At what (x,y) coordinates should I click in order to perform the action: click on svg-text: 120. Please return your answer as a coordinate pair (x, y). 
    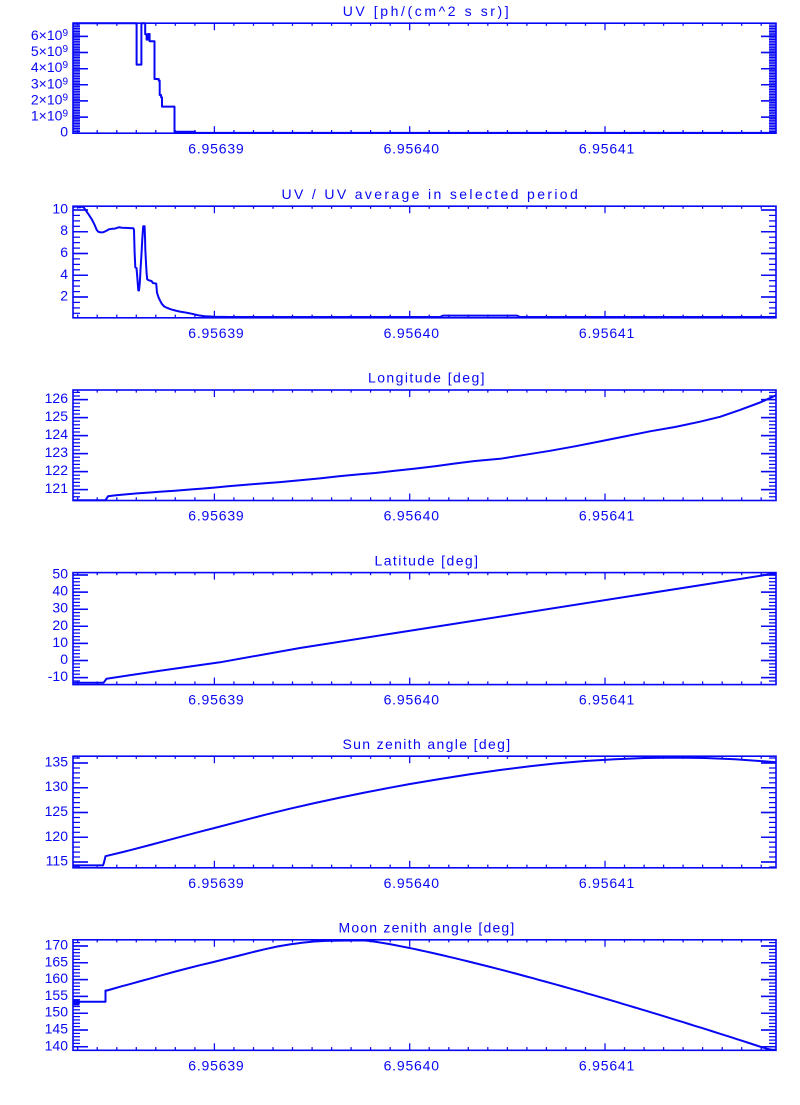
    Looking at the image, I should click on (57, 836).